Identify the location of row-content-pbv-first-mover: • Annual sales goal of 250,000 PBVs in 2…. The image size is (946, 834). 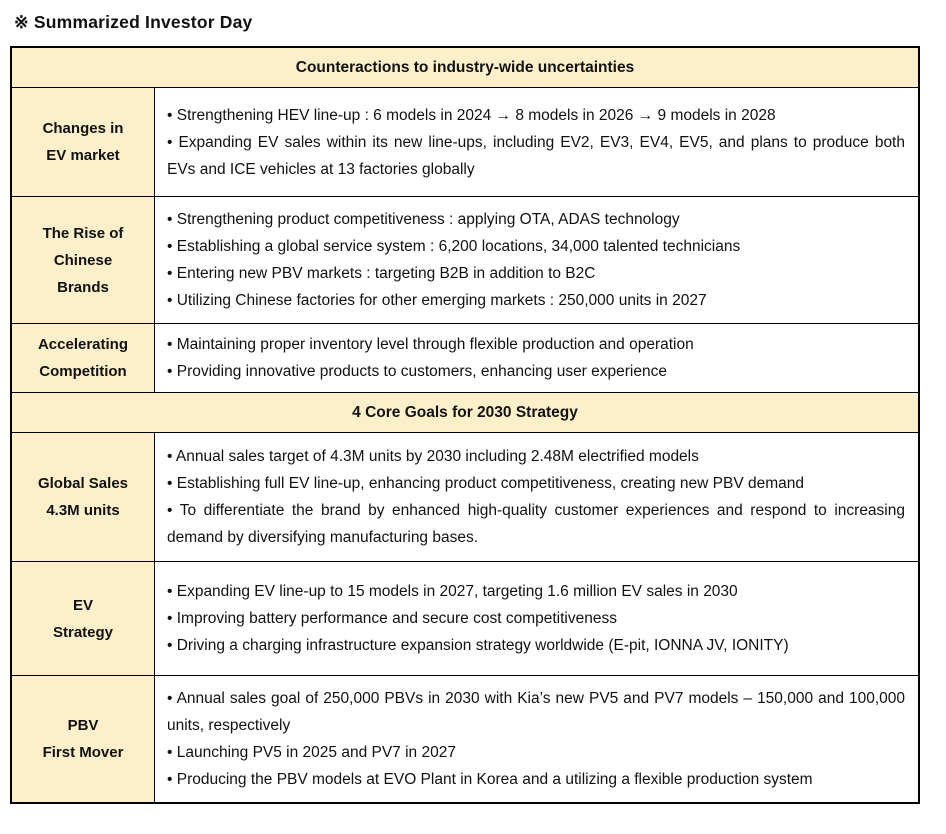
(536, 739).